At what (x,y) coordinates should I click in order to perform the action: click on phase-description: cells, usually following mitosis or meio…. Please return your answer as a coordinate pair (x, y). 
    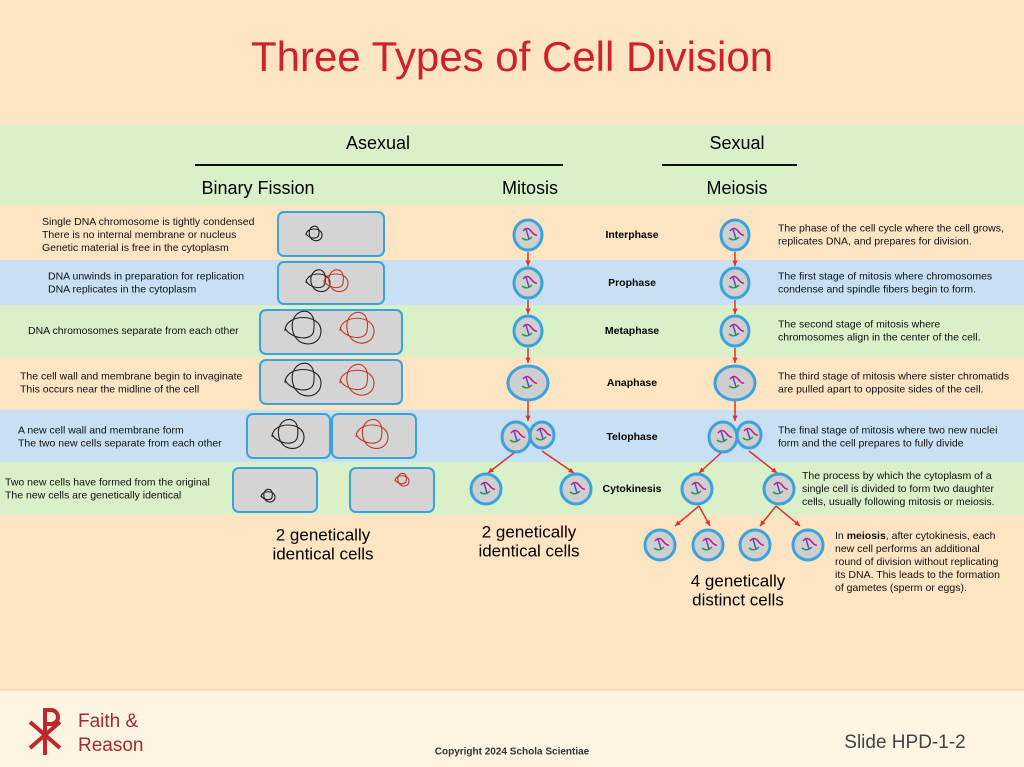
    Looking at the image, I should click on (898, 502).